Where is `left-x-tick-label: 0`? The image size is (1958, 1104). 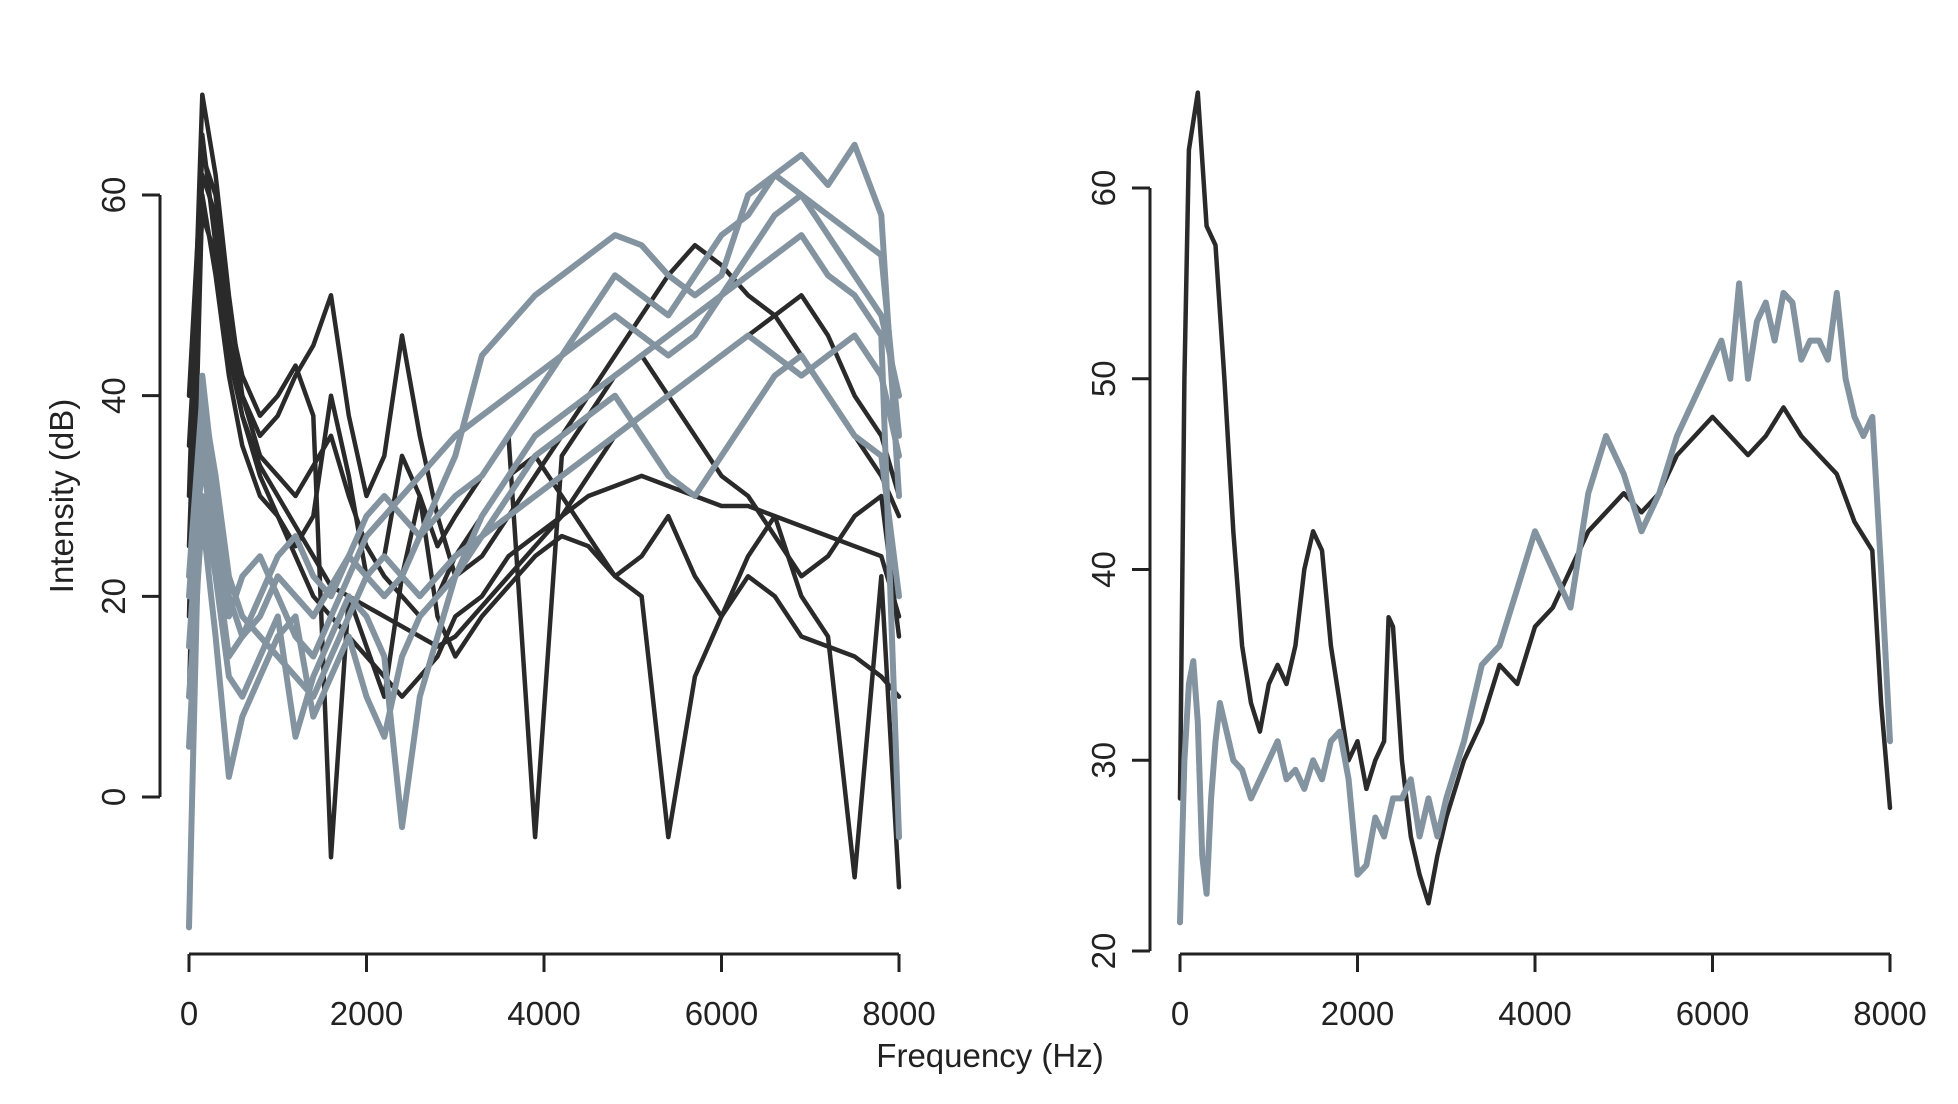 left-x-tick-label: 0 is located at coordinates (189, 1013).